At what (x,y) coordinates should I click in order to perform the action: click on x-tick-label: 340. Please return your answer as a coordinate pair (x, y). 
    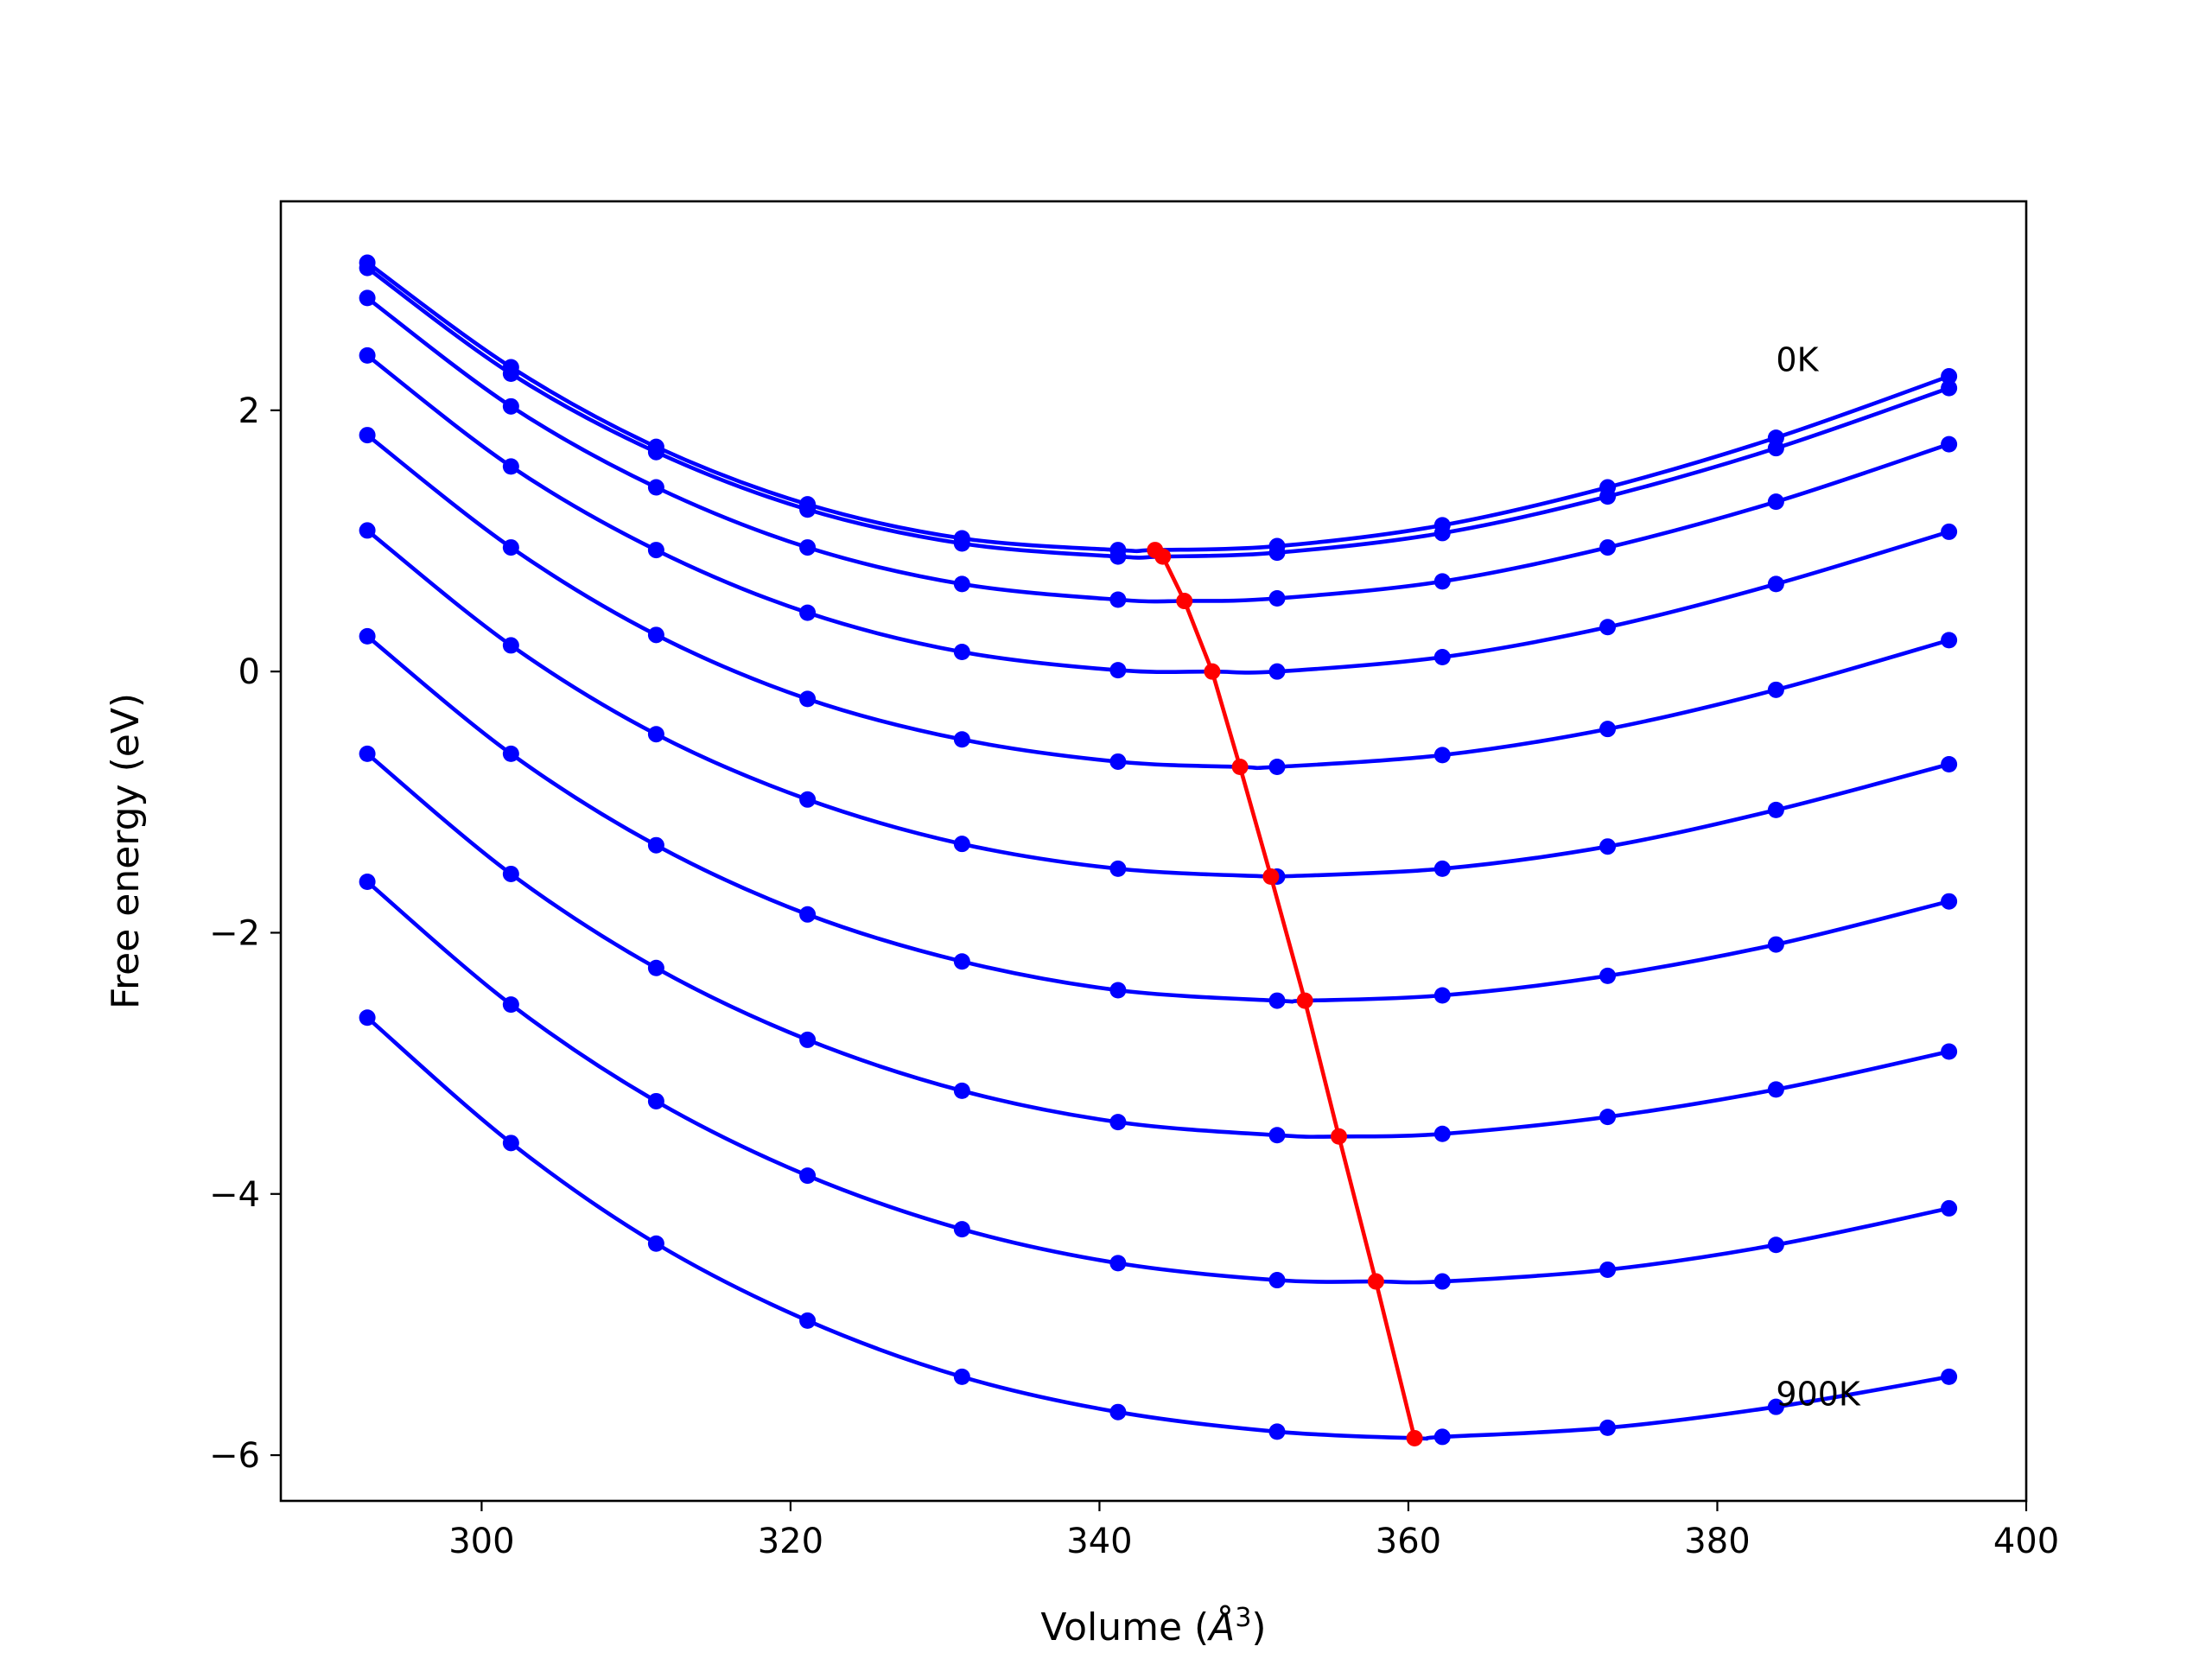
    Looking at the image, I should click on (1099, 1541).